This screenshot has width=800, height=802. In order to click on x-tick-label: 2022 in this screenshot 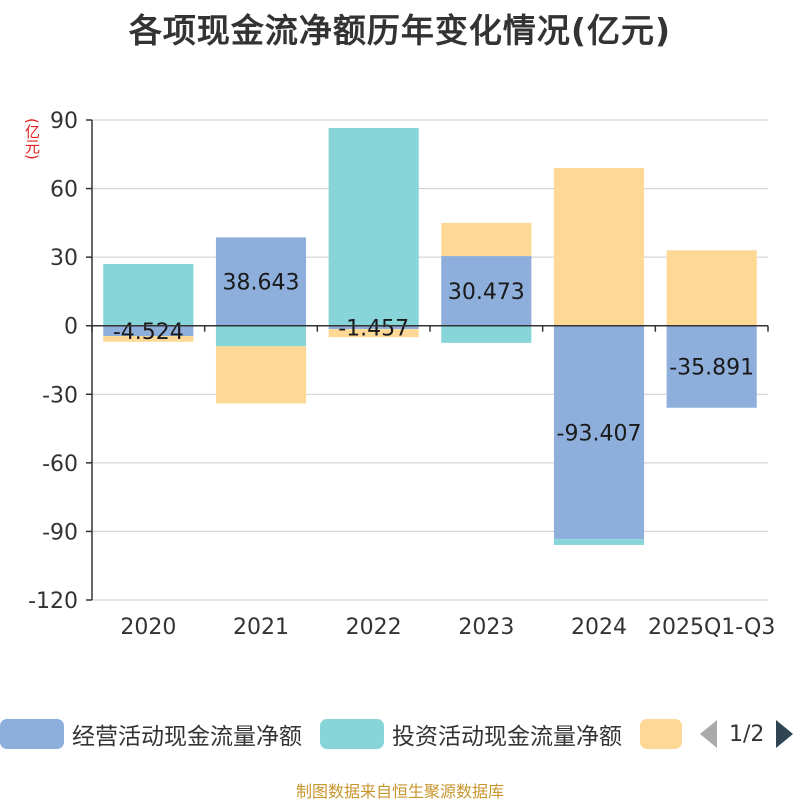, I will do `click(374, 627)`.